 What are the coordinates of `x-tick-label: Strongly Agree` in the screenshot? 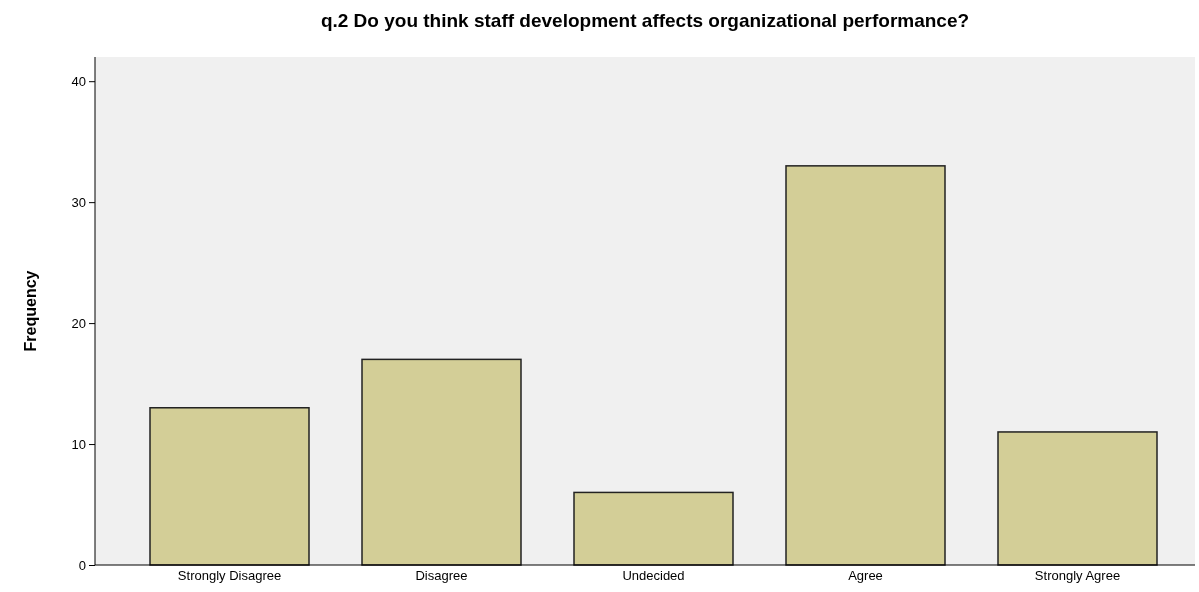 It's located at (1077, 575).